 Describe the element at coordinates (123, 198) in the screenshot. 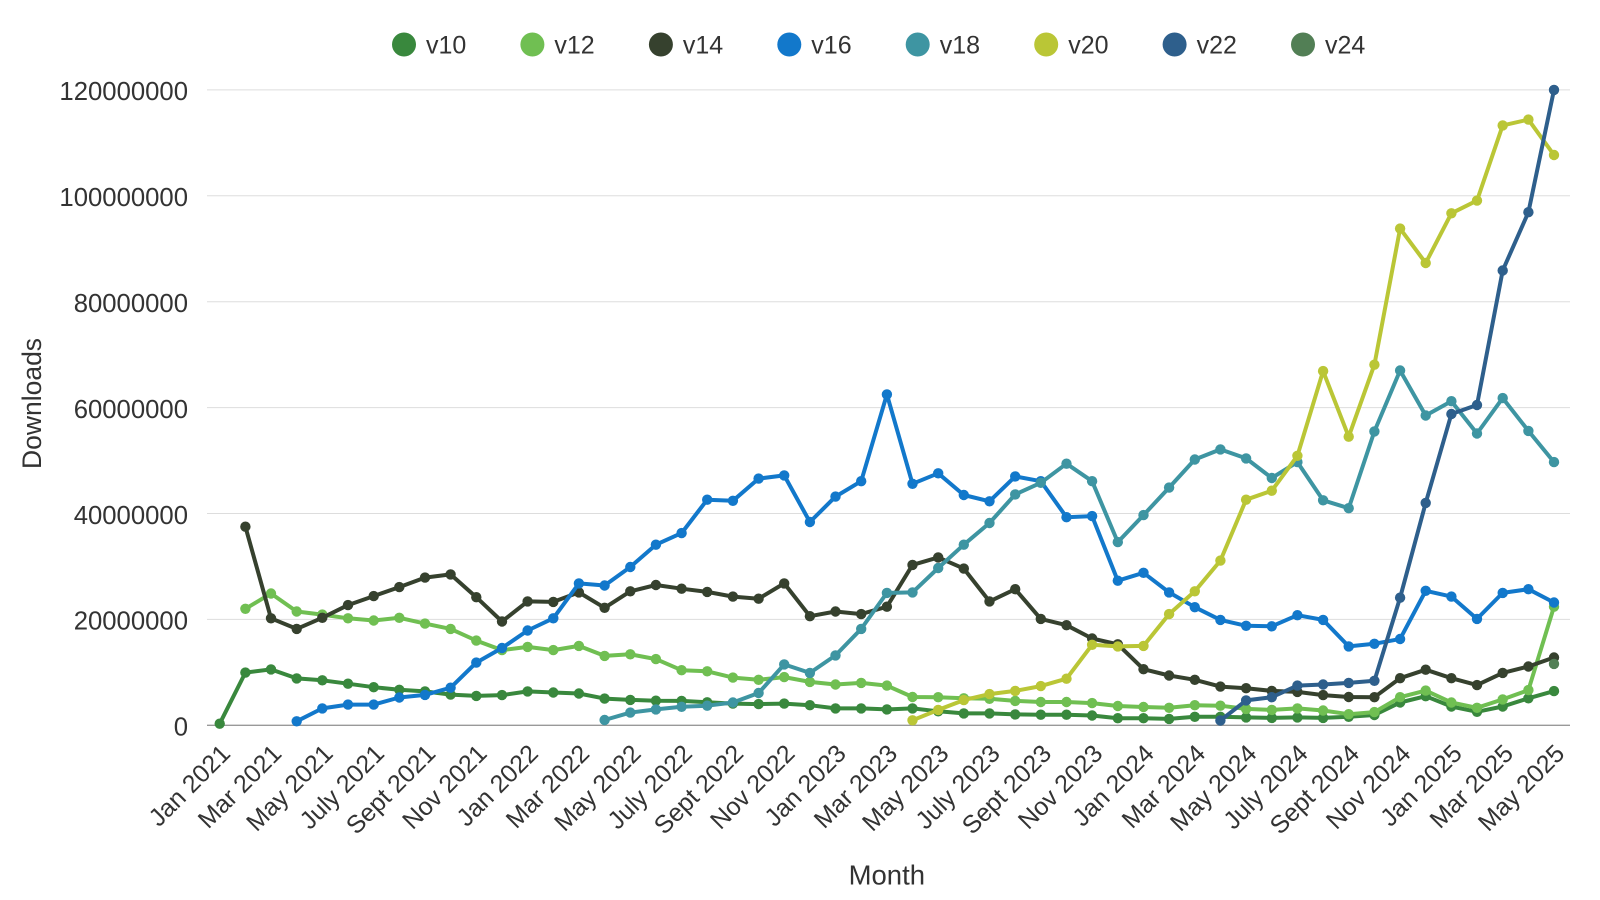

I see `svg-text: 100000000` at that location.